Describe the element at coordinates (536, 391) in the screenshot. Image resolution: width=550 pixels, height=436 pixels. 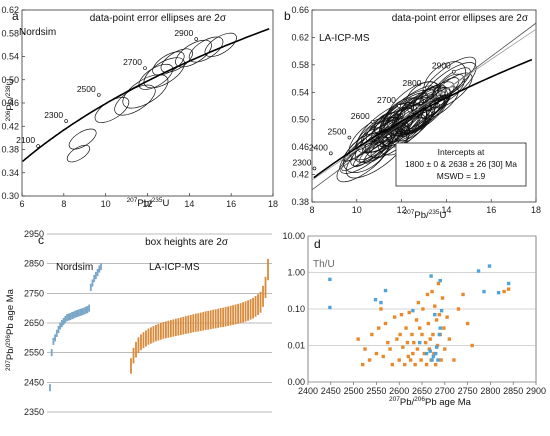
I see `panel-d-x-tick-label: 2900` at that location.